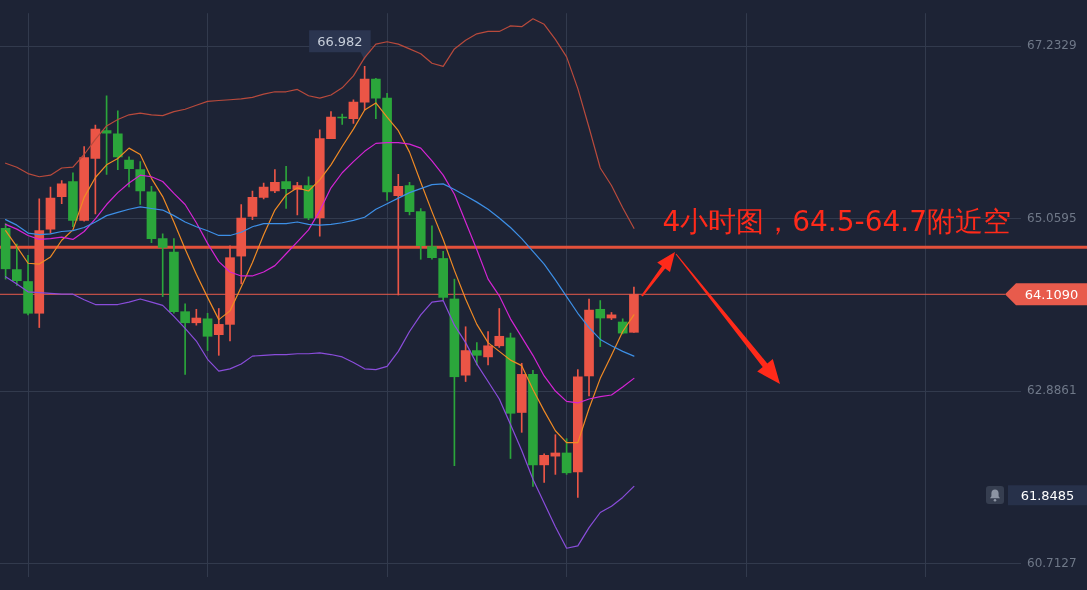 The height and width of the screenshot is (590, 1087). What do you see at coordinates (340, 41) in the screenshot?
I see `annotation: 66.982` at bounding box center [340, 41].